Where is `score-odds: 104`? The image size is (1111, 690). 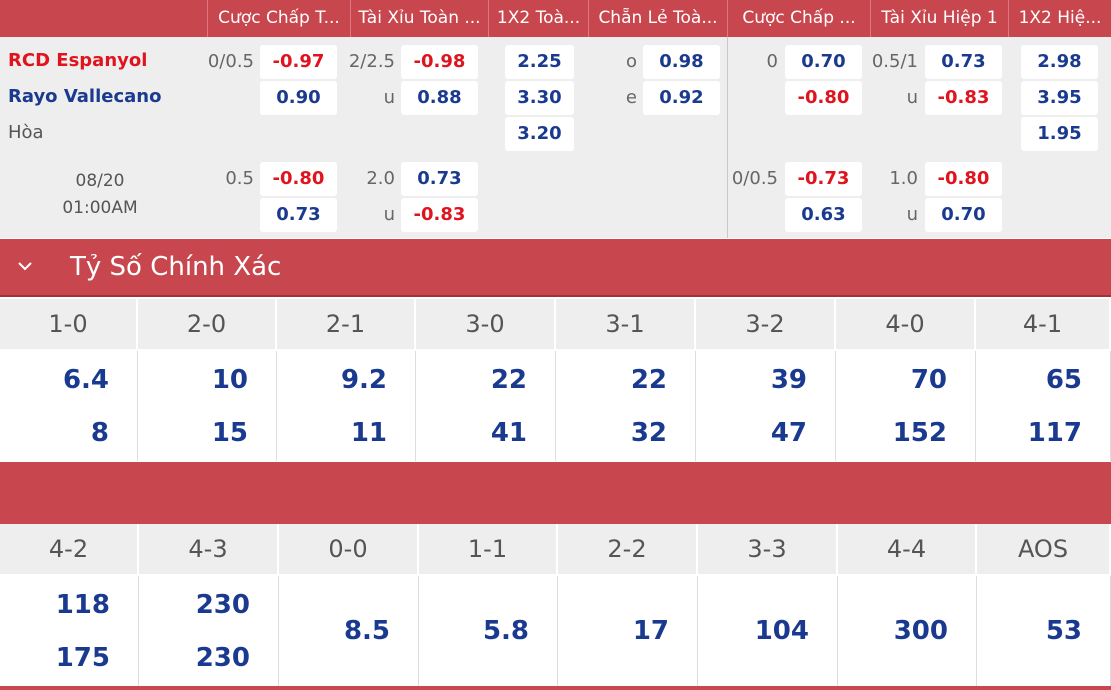
score-odds: 104 is located at coordinates (781, 631).